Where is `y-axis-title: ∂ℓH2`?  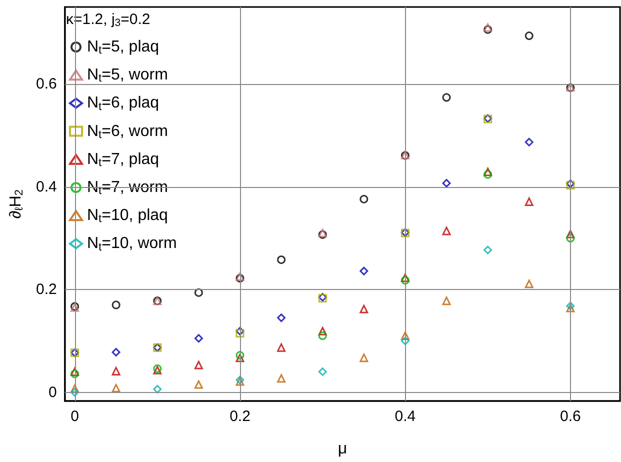 y-axis-title: ∂ℓH2 is located at coordinates (17, 204).